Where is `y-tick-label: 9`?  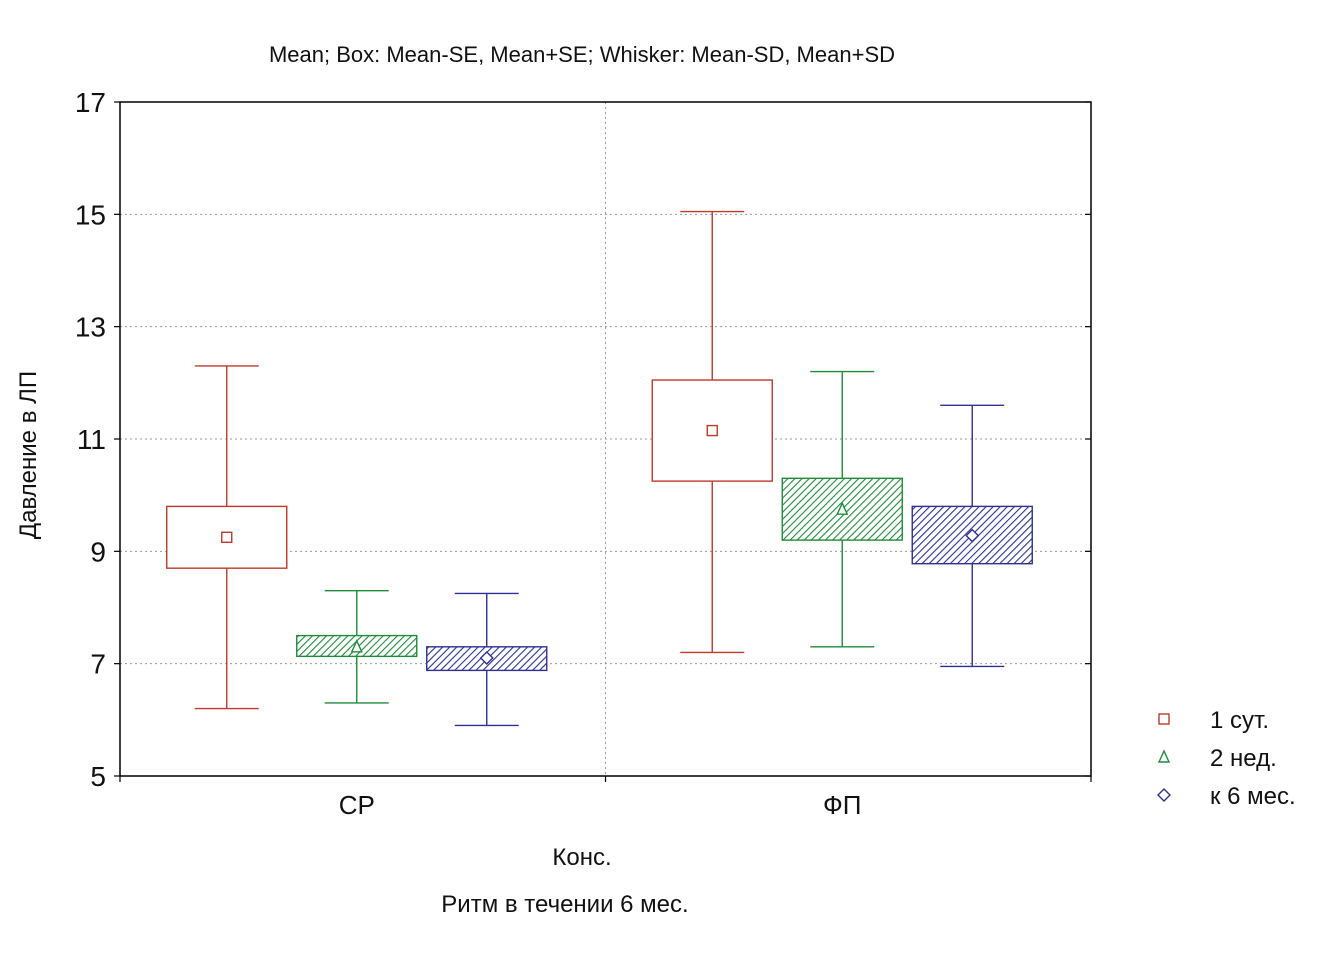
y-tick-label: 9 is located at coordinates (98, 551).